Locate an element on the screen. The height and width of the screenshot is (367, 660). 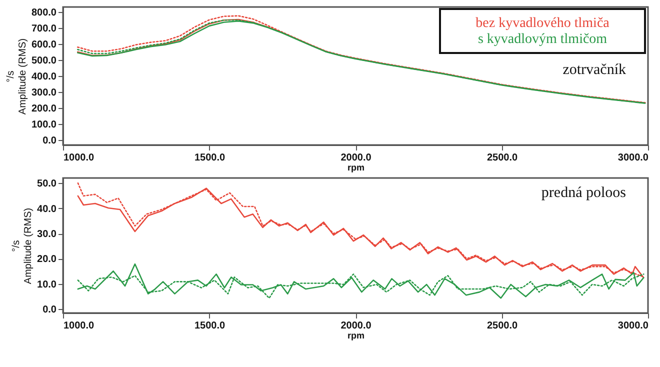
y-tick-label: 10.0 is located at coordinates (47, 284).